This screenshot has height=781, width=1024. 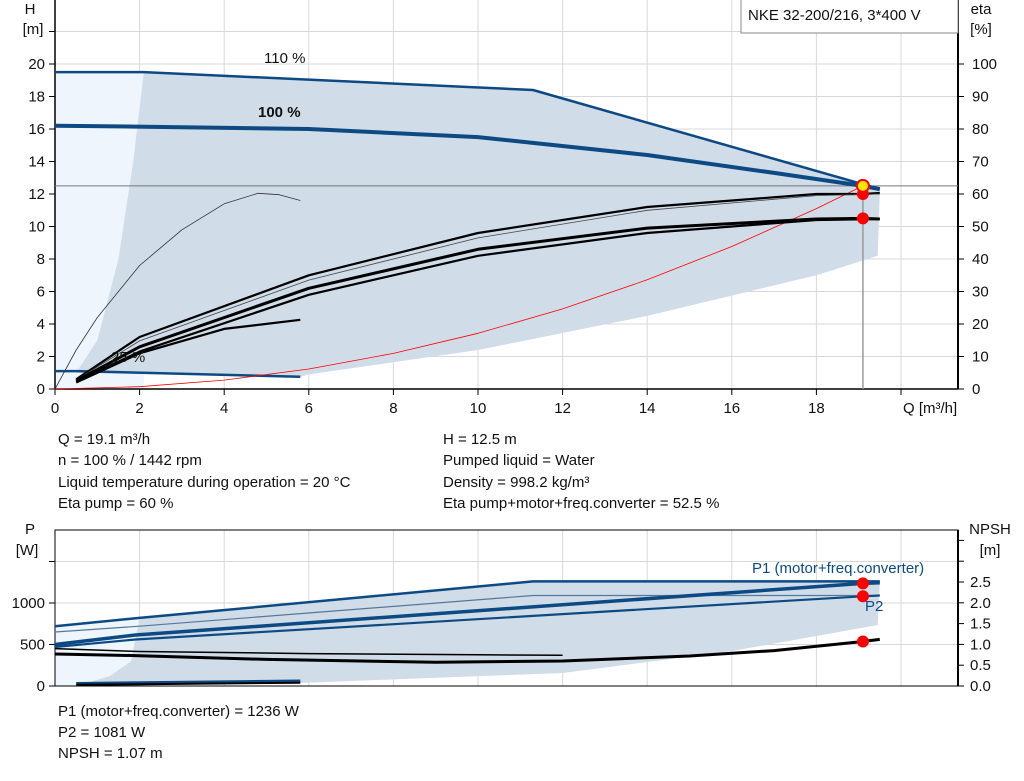 I want to click on result-eta-total: Eta pump+motor+freq.converter = 52.5 %, so click(x=581, y=503).